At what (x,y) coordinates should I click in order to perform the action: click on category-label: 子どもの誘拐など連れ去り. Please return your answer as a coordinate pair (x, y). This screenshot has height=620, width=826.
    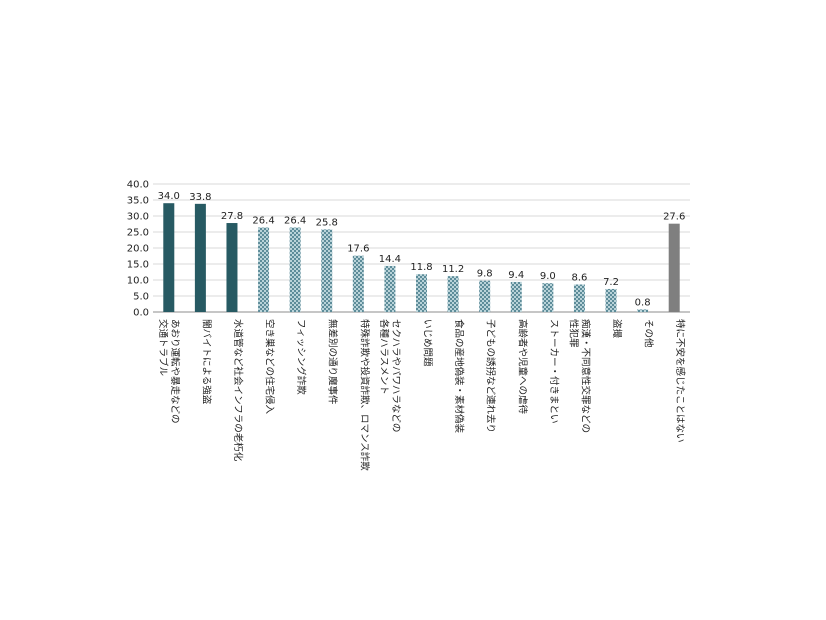
    Looking at the image, I should click on (491, 376).